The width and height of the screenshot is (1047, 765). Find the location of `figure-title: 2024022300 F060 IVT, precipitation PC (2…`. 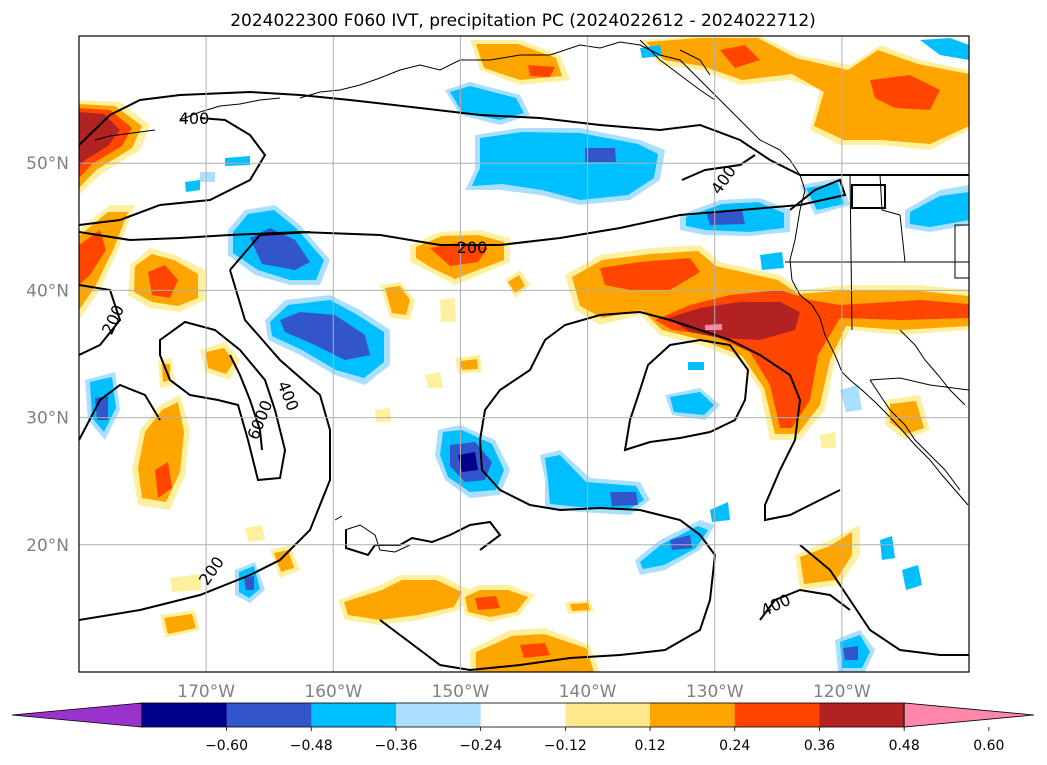

figure-title: 2024022300 F060 IVT, precipitation PC (2… is located at coordinates (523, 21).